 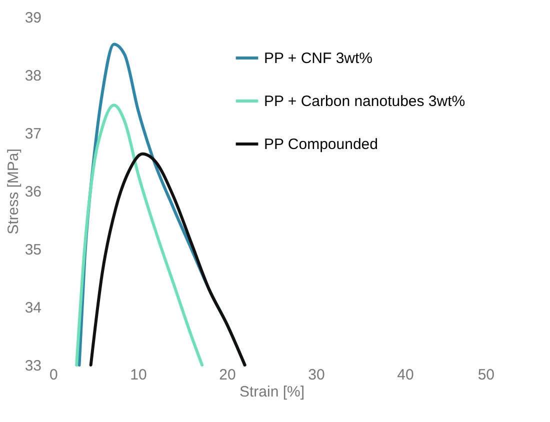 I want to click on y-axis-title: Stress [MPa], so click(x=13, y=191).